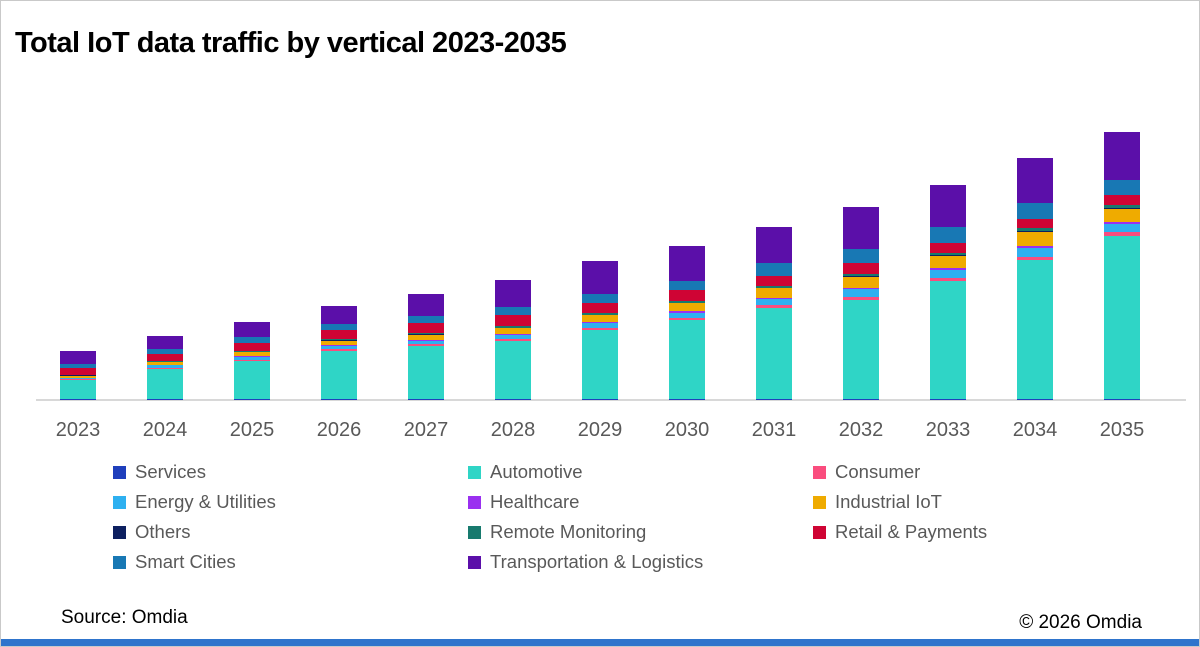 This screenshot has width=1200, height=647. I want to click on legend-label-consumer: Consumer, so click(878, 471).